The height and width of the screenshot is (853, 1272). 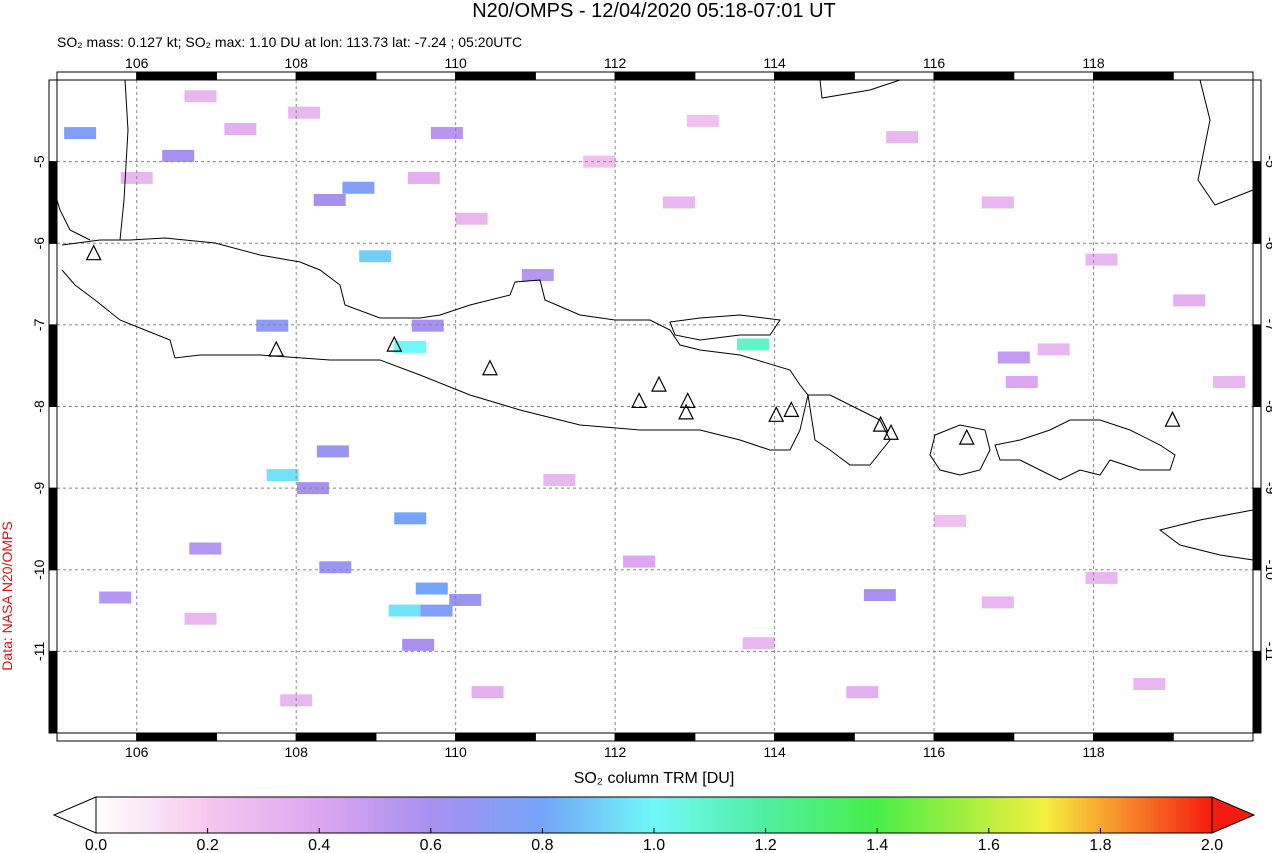 What do you see at coordinates (1085, 450) in the screenshot?
I see `coast-sumbawa` at bounding box center [1085, 450].